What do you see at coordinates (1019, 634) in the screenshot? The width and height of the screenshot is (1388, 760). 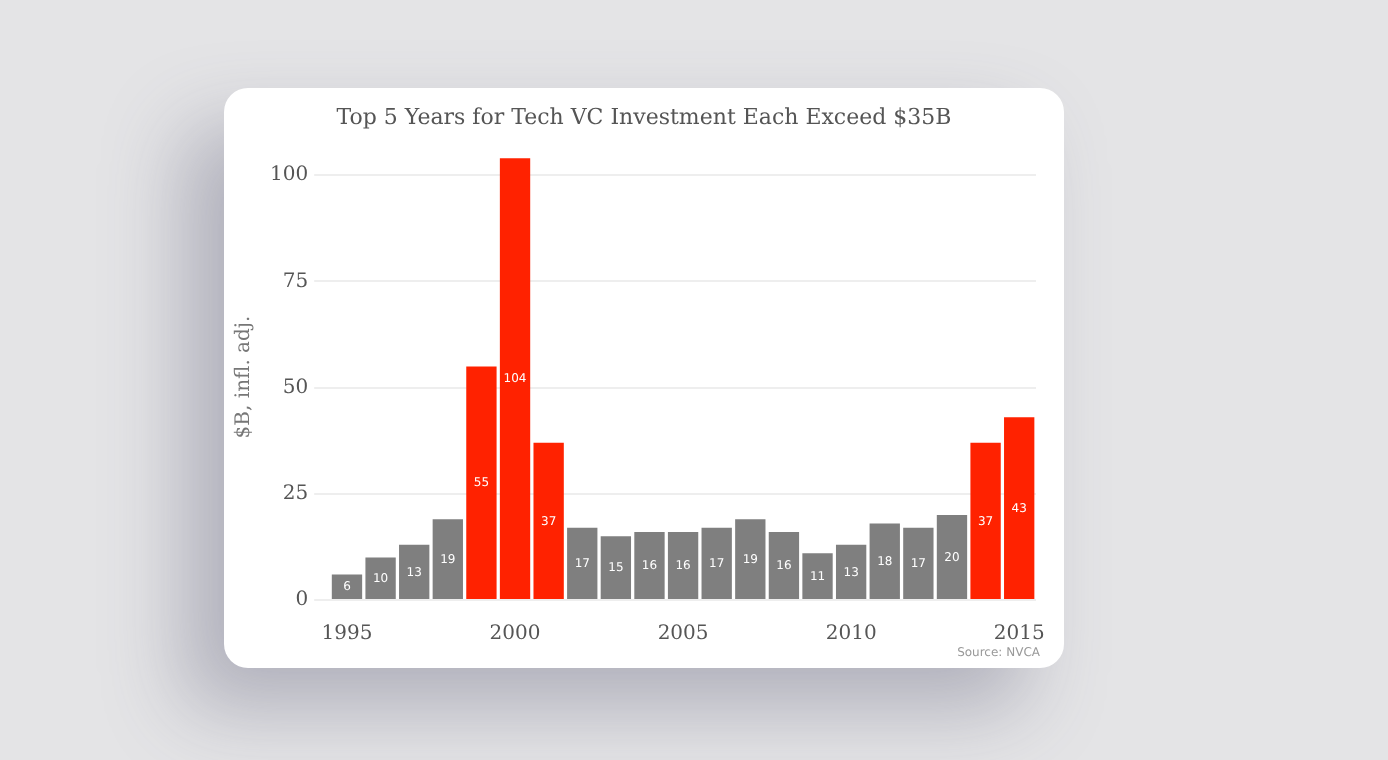 I see `x-tick-label: 2015` at bounding box center [1019, 634].